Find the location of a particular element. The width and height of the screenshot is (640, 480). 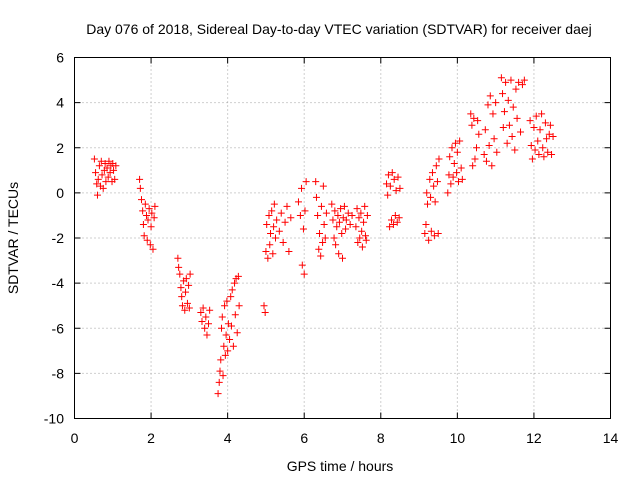

x-tick-label: 0 is located at coordinates (75, 438).